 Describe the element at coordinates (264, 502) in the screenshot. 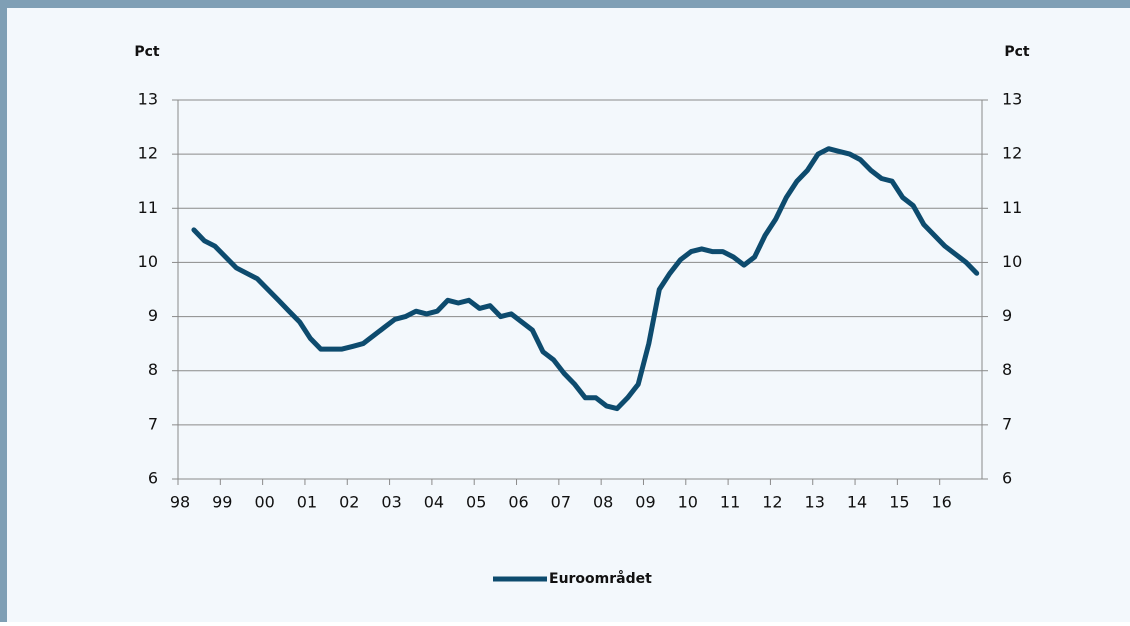

I see `x-tick-label: 00` at that location.